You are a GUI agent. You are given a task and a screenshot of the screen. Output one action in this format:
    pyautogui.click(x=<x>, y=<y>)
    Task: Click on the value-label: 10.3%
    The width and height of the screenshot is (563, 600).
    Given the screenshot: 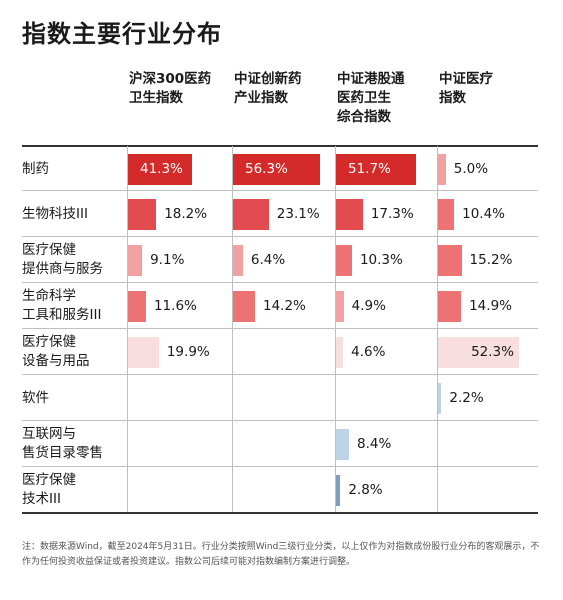 What is the action you would take?
    pyautogui.click(x=381, y=259)
    